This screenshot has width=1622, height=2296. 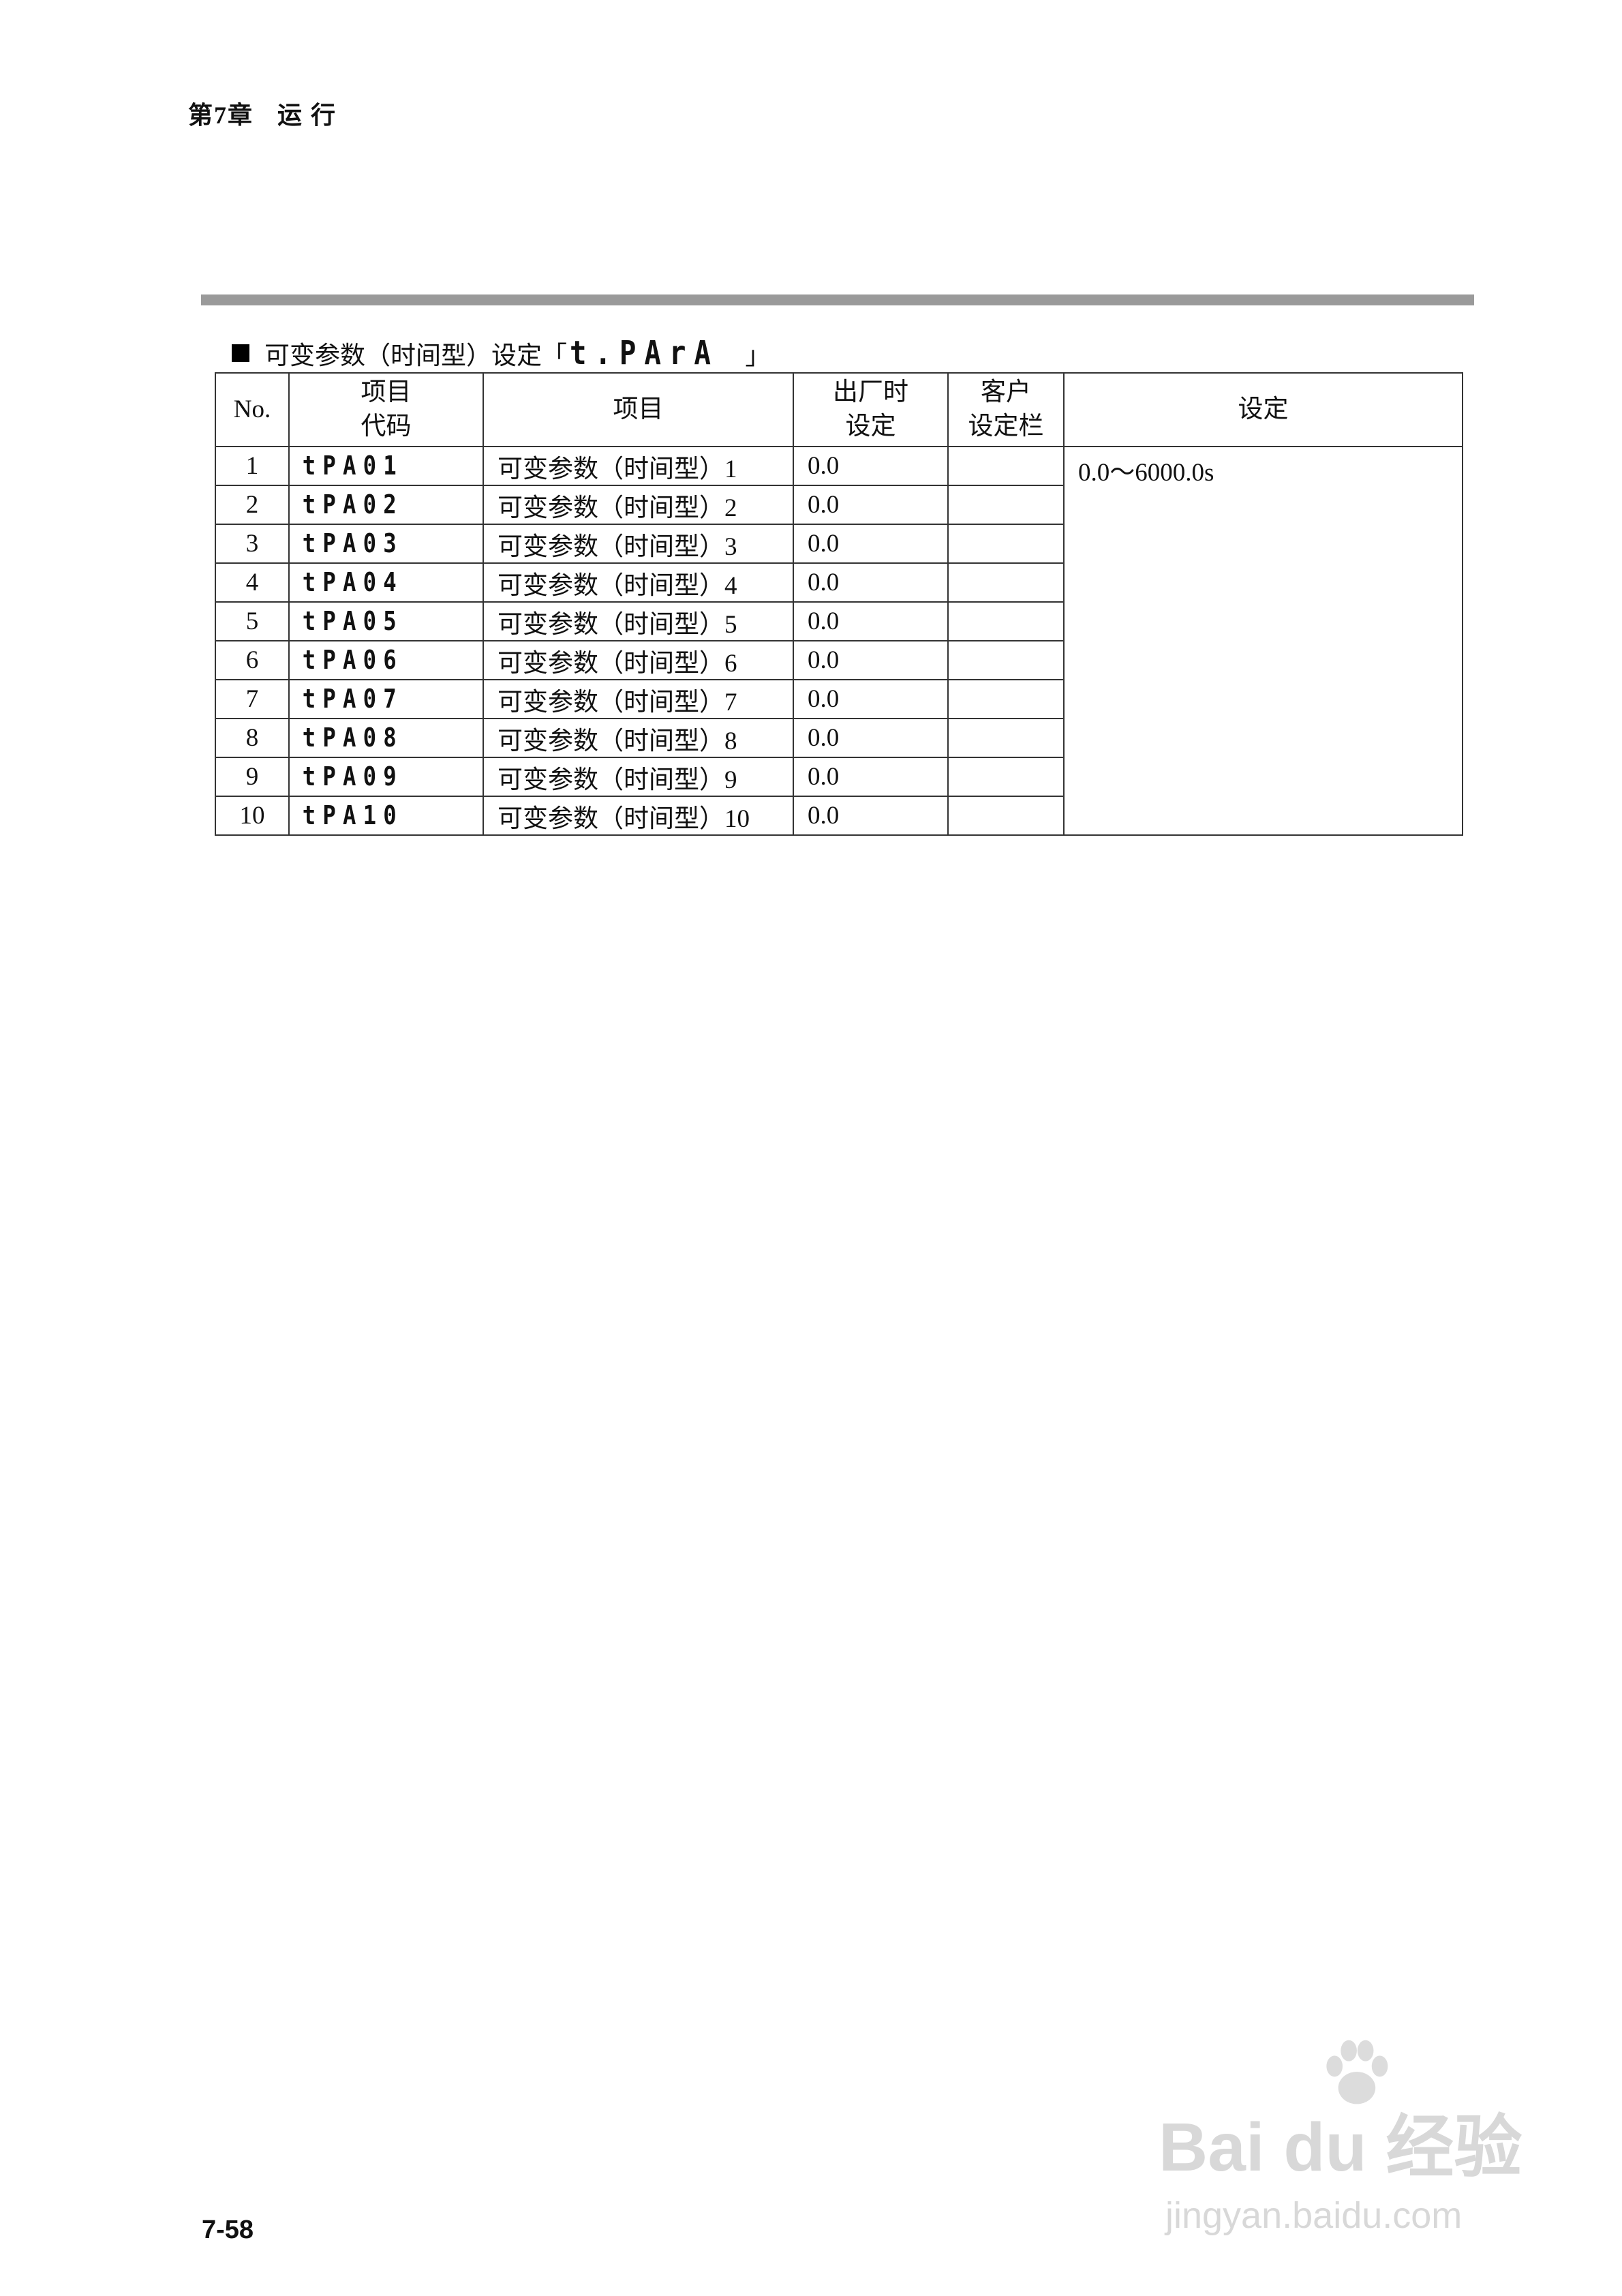 I want to click on row-item: 可变参数（时间型）5, so click(x=638, y=621).